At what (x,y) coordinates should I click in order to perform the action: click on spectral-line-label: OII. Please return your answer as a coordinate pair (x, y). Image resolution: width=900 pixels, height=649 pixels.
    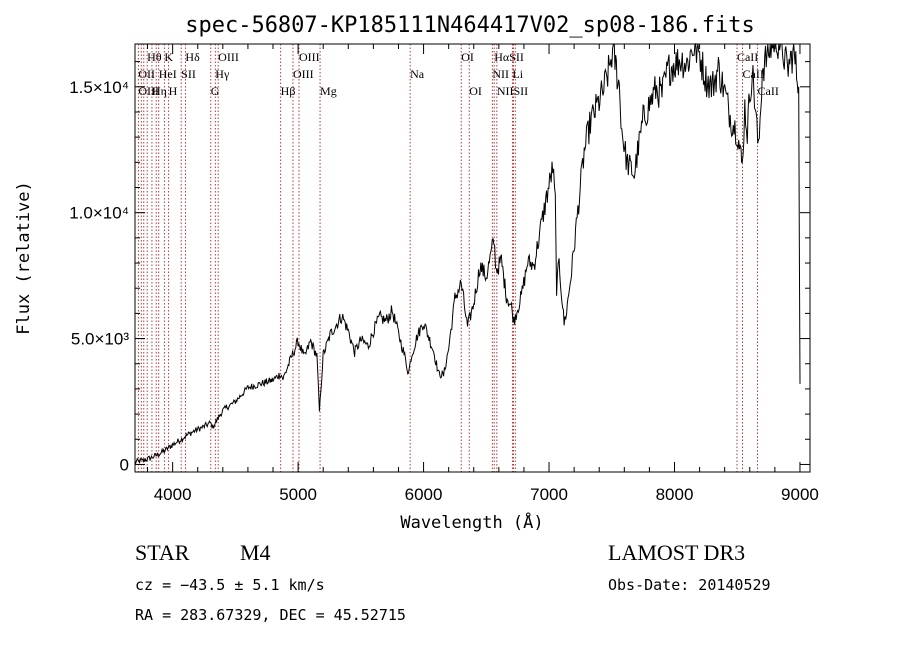
    Looking at the image, I should click on (146, 74).